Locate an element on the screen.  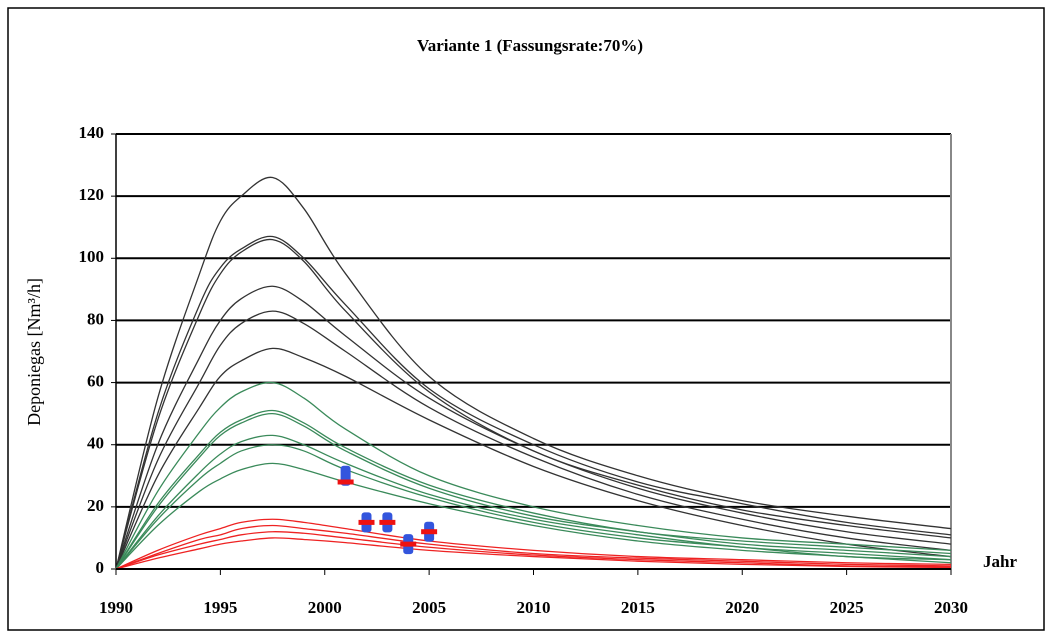
x-tick-label: 2030 is located at coordinates (951, 607).